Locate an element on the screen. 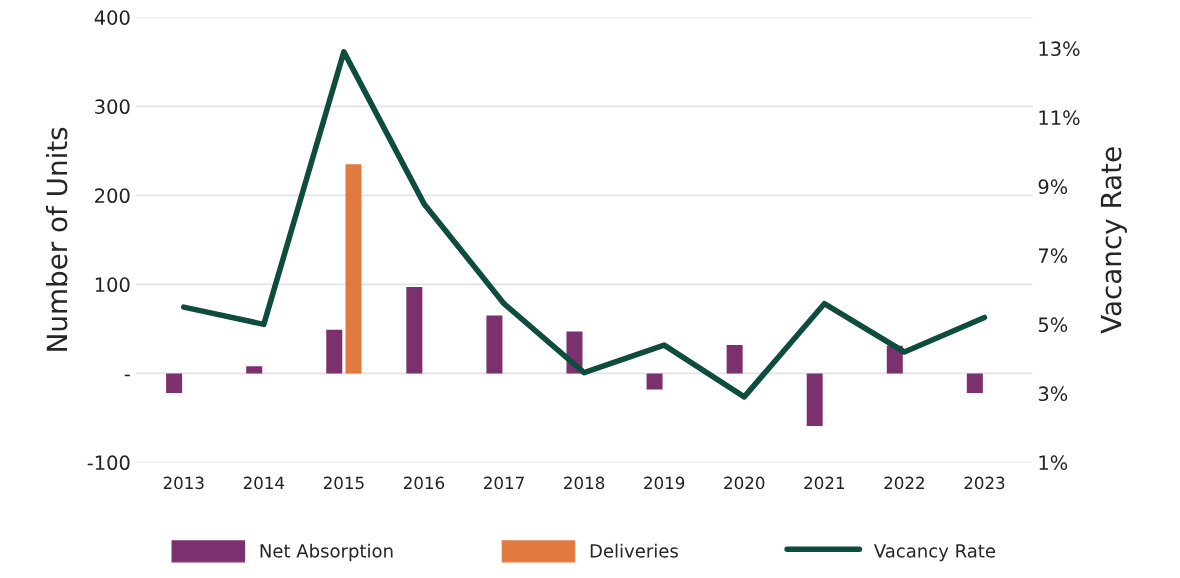 The image size is (1180, 578). x-tick-label: 2021 is located at coordinates (824, 483).